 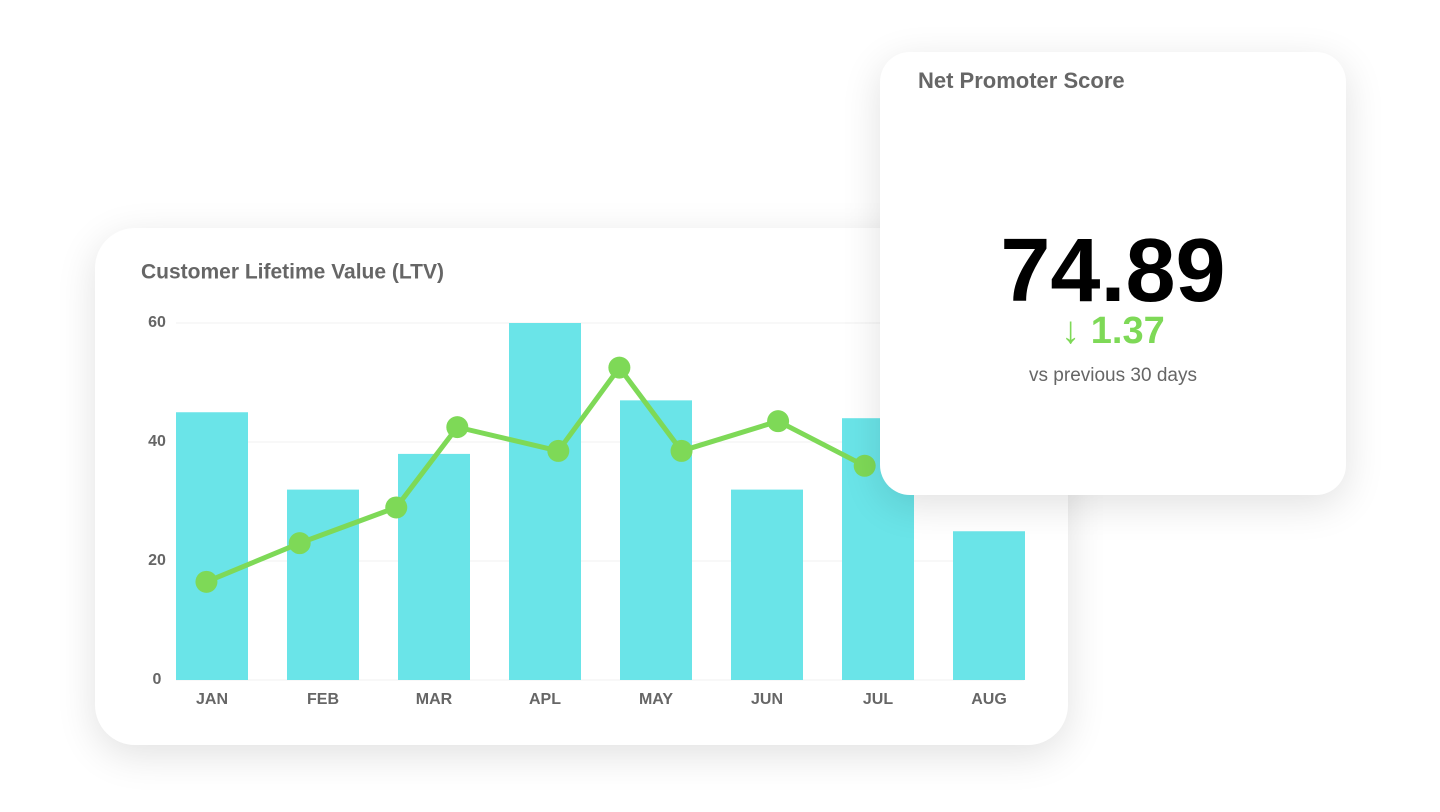 I want to click on x-tick-label: JAN, so click(x=212, y=699).